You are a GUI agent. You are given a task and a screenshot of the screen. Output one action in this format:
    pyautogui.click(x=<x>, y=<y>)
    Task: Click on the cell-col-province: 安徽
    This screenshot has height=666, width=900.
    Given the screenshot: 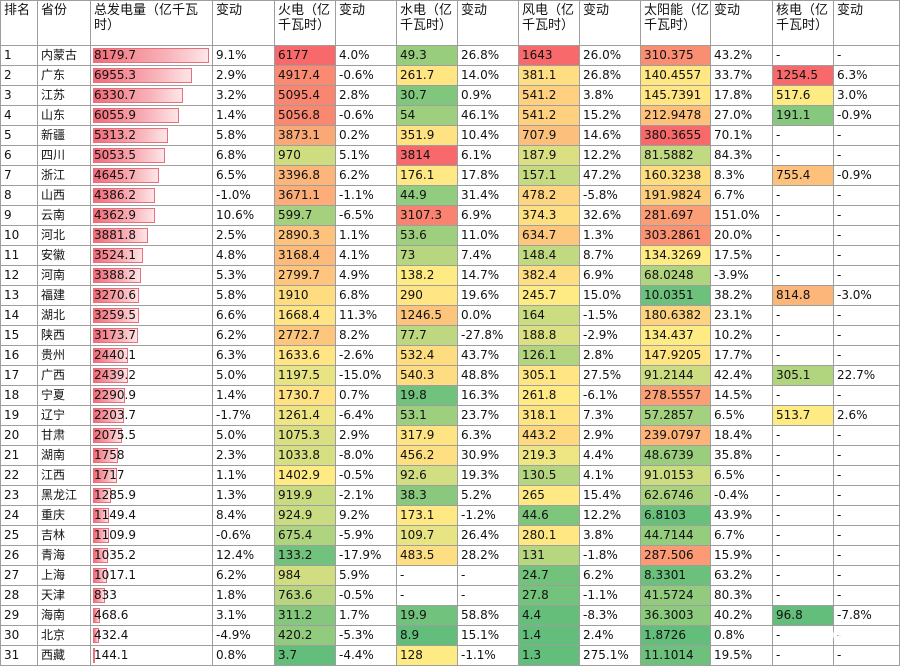 What is the action you would take?
    pyautogui.click(x=64, y=255)
    